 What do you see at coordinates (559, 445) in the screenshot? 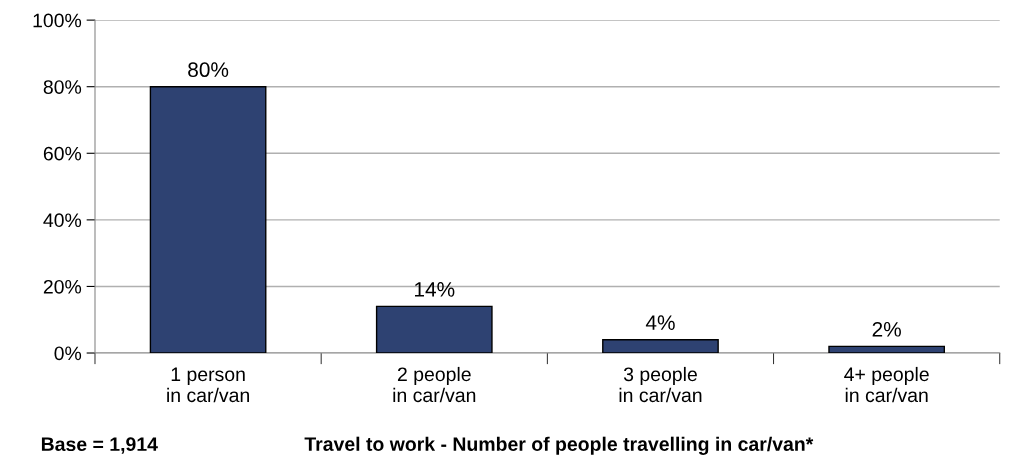
I see `text: Travel to work - Number of people travelling in car/van*` at bounding box center [559, 445].